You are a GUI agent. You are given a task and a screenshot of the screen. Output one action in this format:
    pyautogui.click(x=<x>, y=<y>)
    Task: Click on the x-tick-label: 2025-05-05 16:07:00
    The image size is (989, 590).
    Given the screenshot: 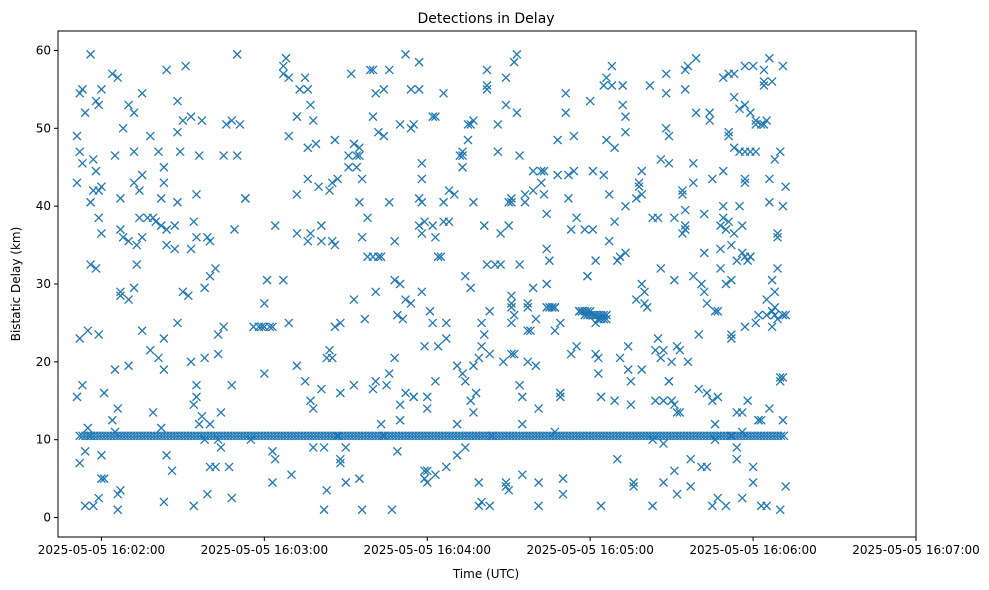 What is the action you would take?
    pyautogui.click(x=915, y=550)
    